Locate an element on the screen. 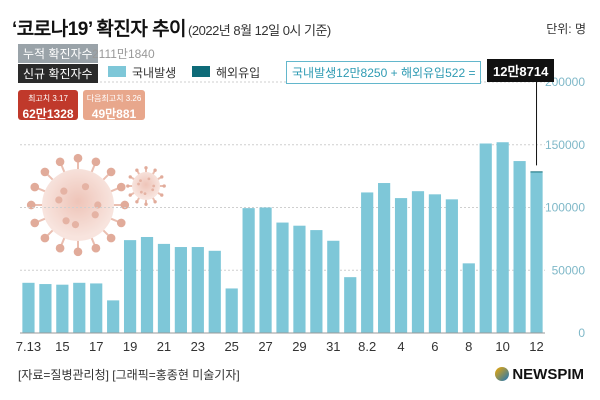  unit-label: 단위: 명 is located at coordinates (566, 29).